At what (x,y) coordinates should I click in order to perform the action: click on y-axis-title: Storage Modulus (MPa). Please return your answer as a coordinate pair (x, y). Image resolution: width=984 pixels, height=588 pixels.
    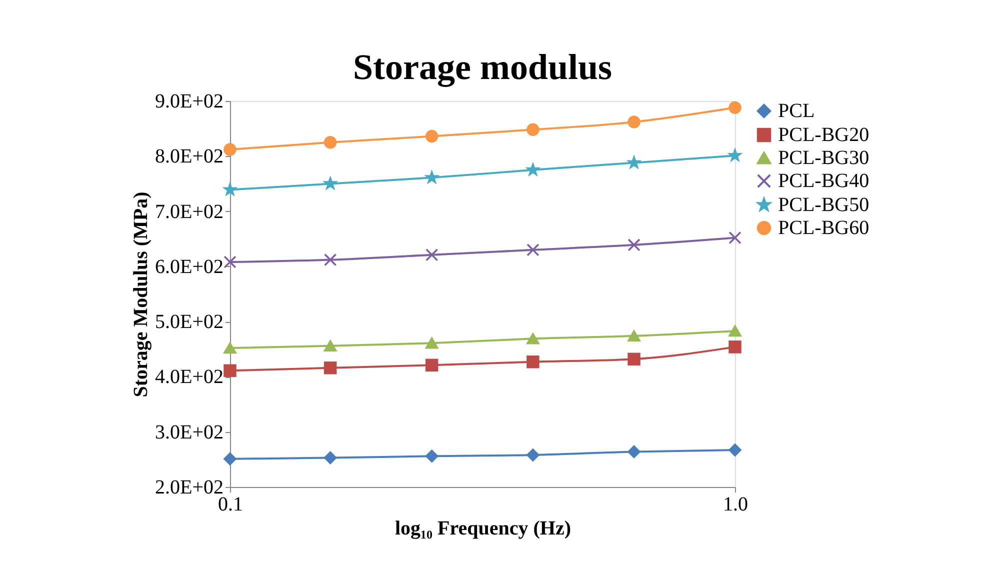
    Looking at the image, I should click on (141, 295).